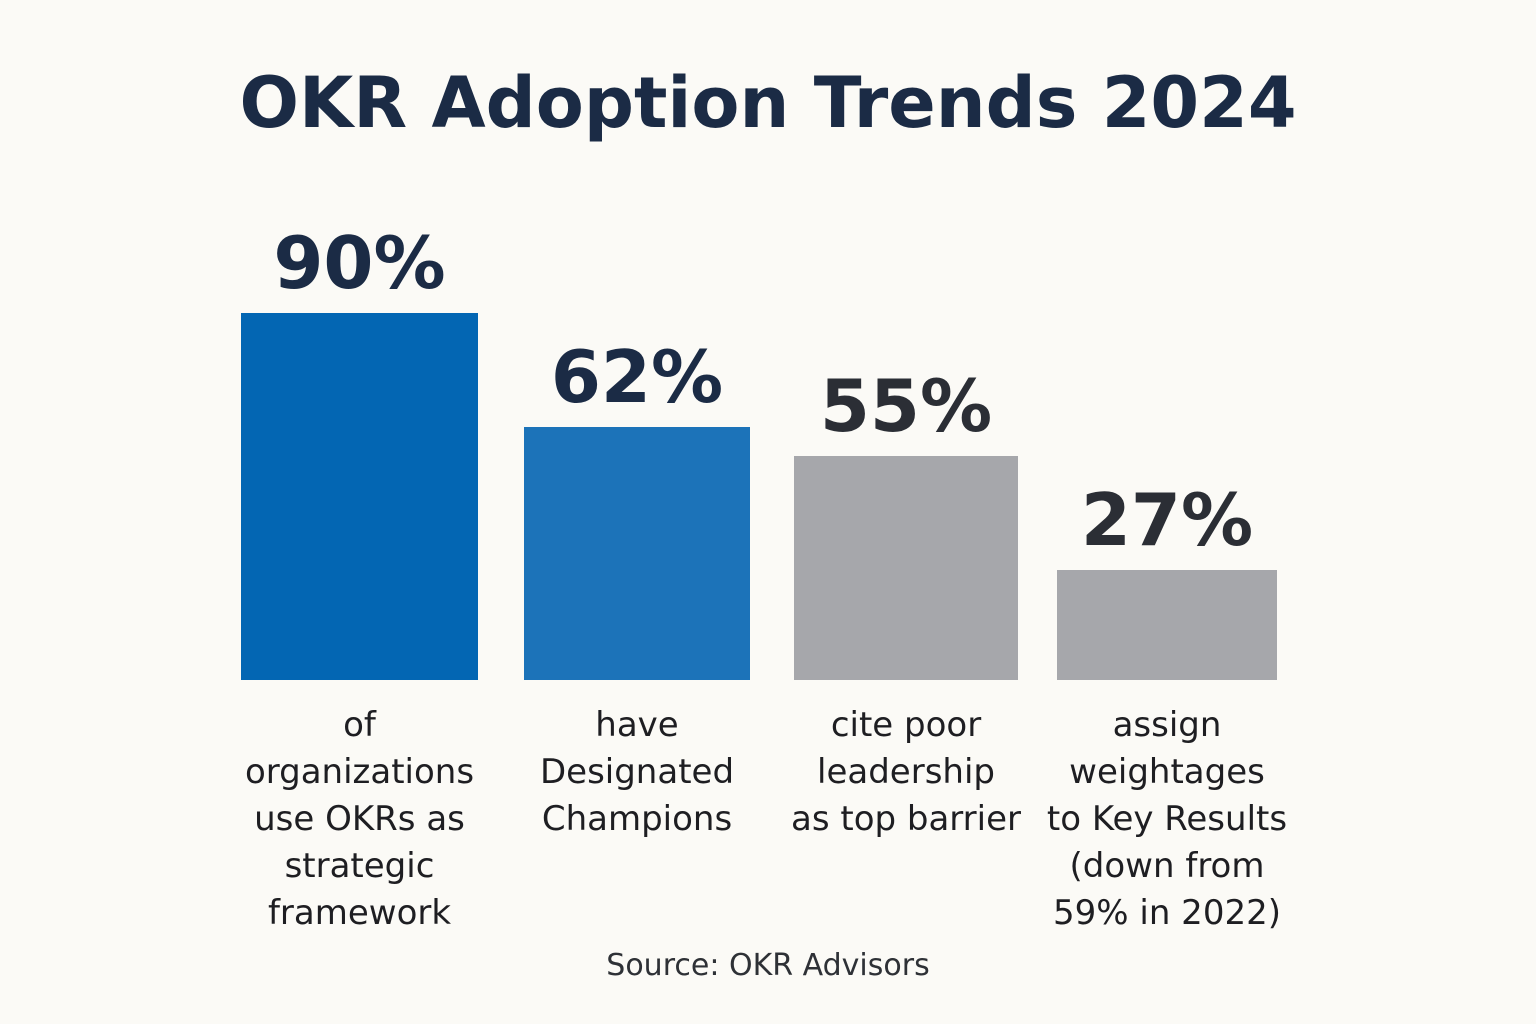 Image resolution: width=1536 pixels, height=1024 pixels. I want to click on source-caption: Source: OKR Advisors, so click(768, 965).